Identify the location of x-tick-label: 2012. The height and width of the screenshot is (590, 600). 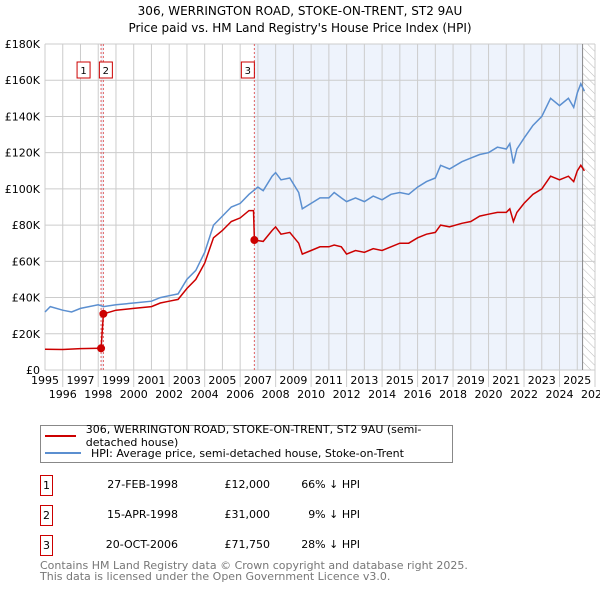
(347, 394).